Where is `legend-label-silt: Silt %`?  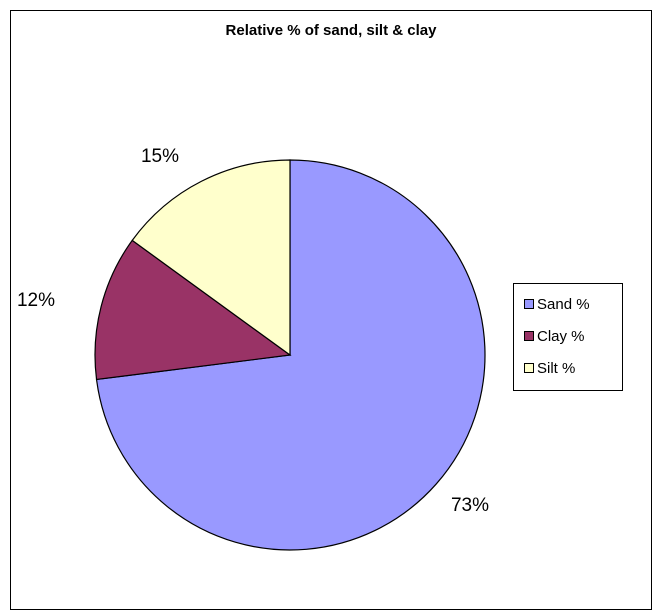 legend-label-silt: Silt % is located at coordinates (556, 368).